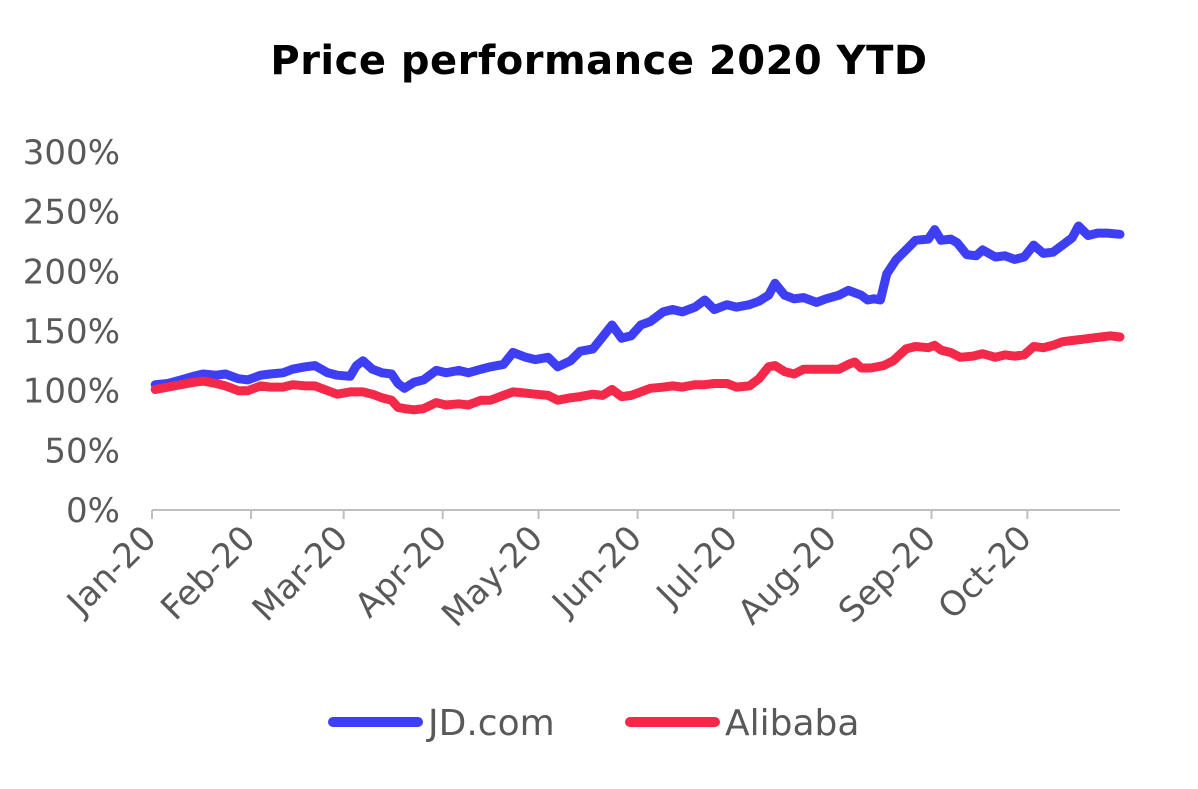 The width and height of the screenshot is (1198, 789). Describe the element at coordinates (792, 723) in the screenshot. I see `legend-label: Alibaba` at that location.